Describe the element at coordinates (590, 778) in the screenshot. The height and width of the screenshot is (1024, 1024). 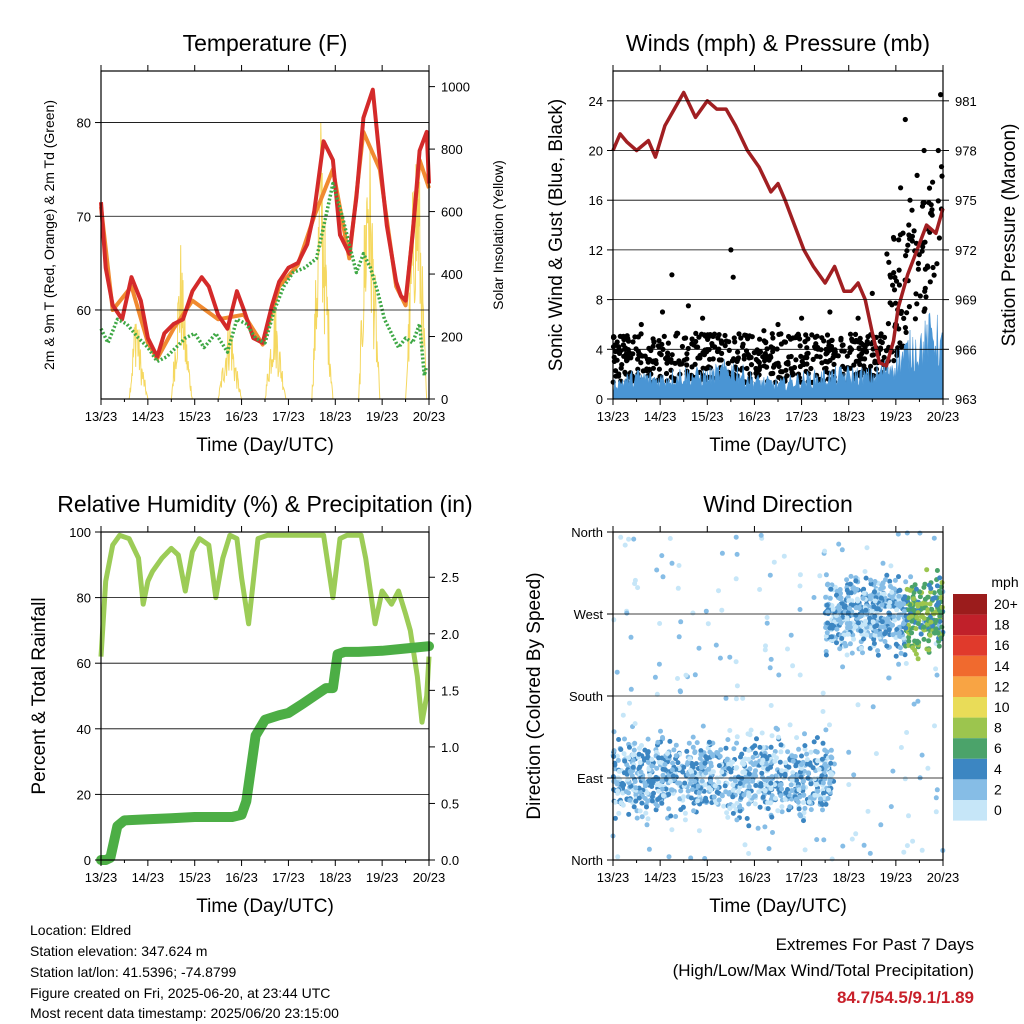
I see `dir-ytick-label: East` at that location.